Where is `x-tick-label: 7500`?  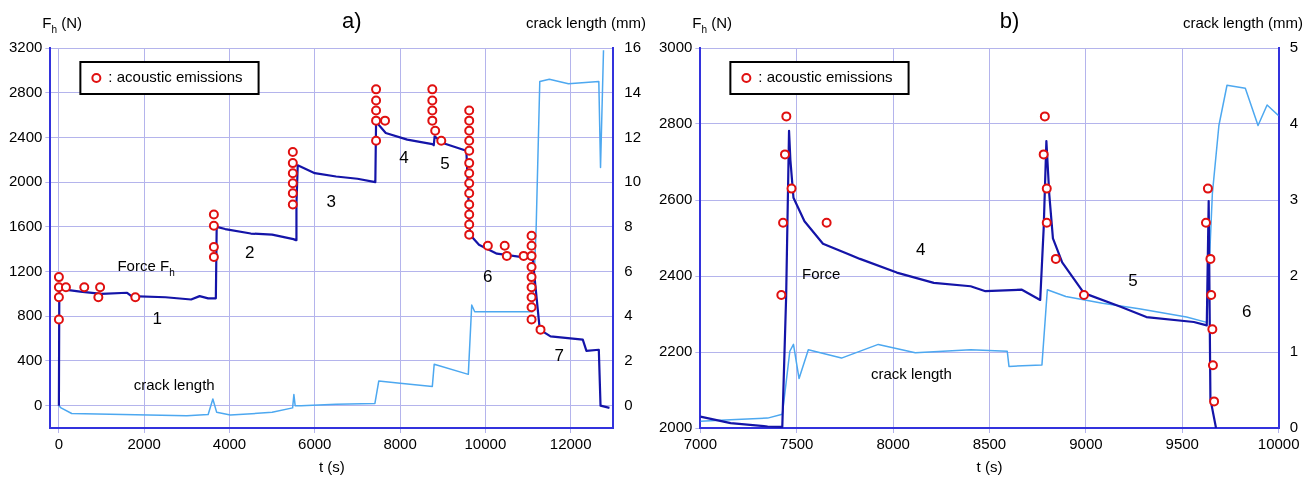 x-tick-label: 7500 is located at coordinates (797, 444).